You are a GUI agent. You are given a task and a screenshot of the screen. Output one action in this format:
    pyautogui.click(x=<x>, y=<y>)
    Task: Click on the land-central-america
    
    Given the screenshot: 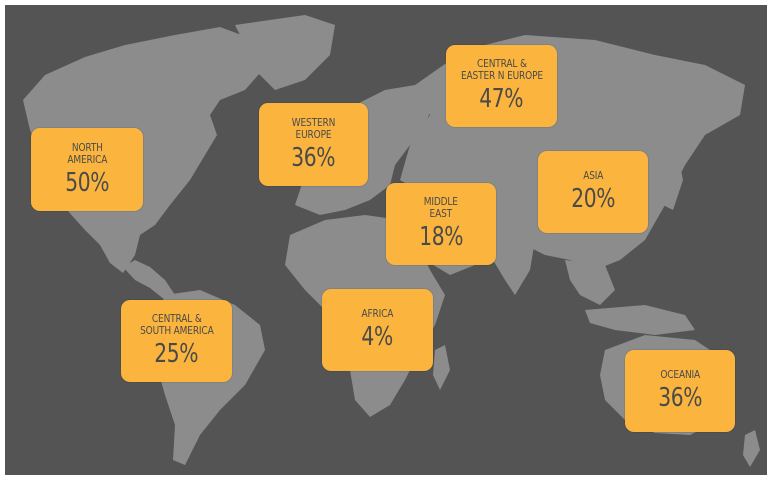 What is the action you would take?
    pyautogui.click(x=149, y=280)
    